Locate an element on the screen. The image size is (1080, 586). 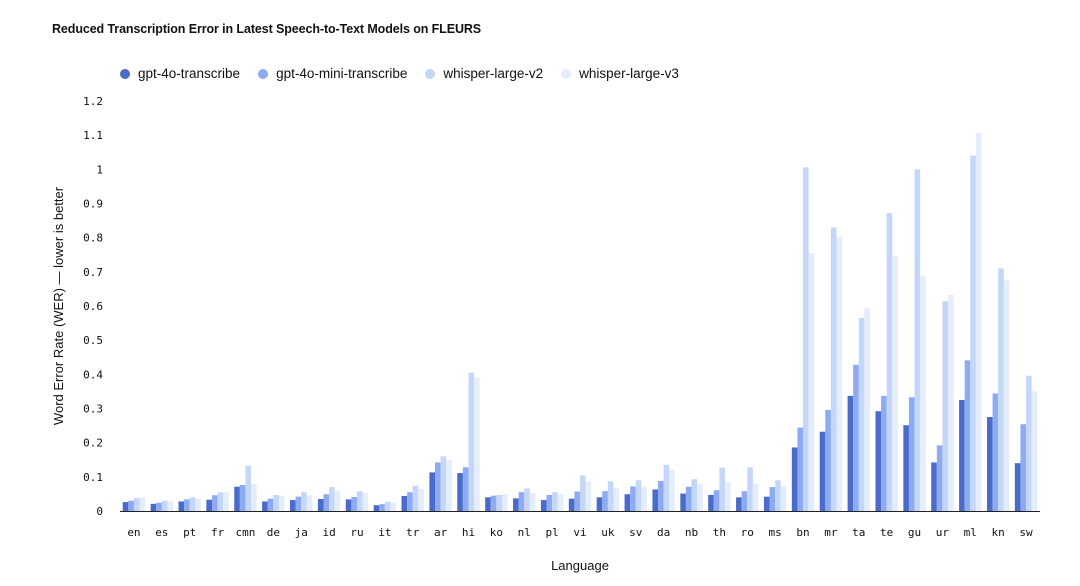
x-tick-label-ms: ms is located at coordinates (775, 532).